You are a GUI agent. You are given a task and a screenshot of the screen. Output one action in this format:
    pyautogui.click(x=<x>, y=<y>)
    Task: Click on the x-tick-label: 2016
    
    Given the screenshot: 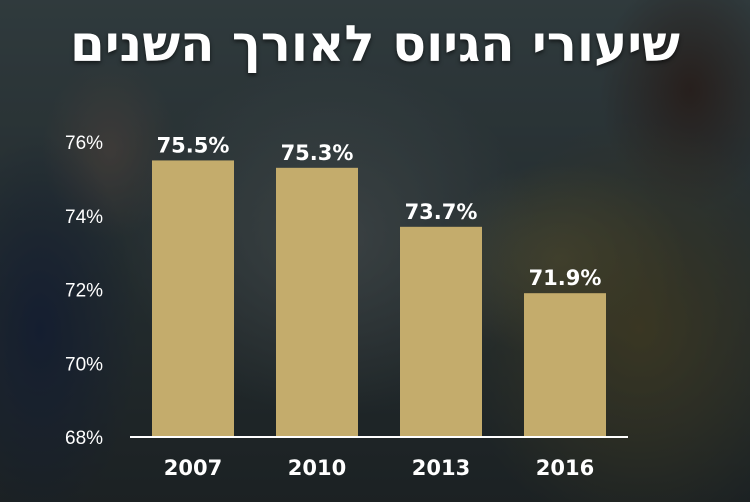 What is the action you would take?
    pyautogui.click(x=565, y=468)
    